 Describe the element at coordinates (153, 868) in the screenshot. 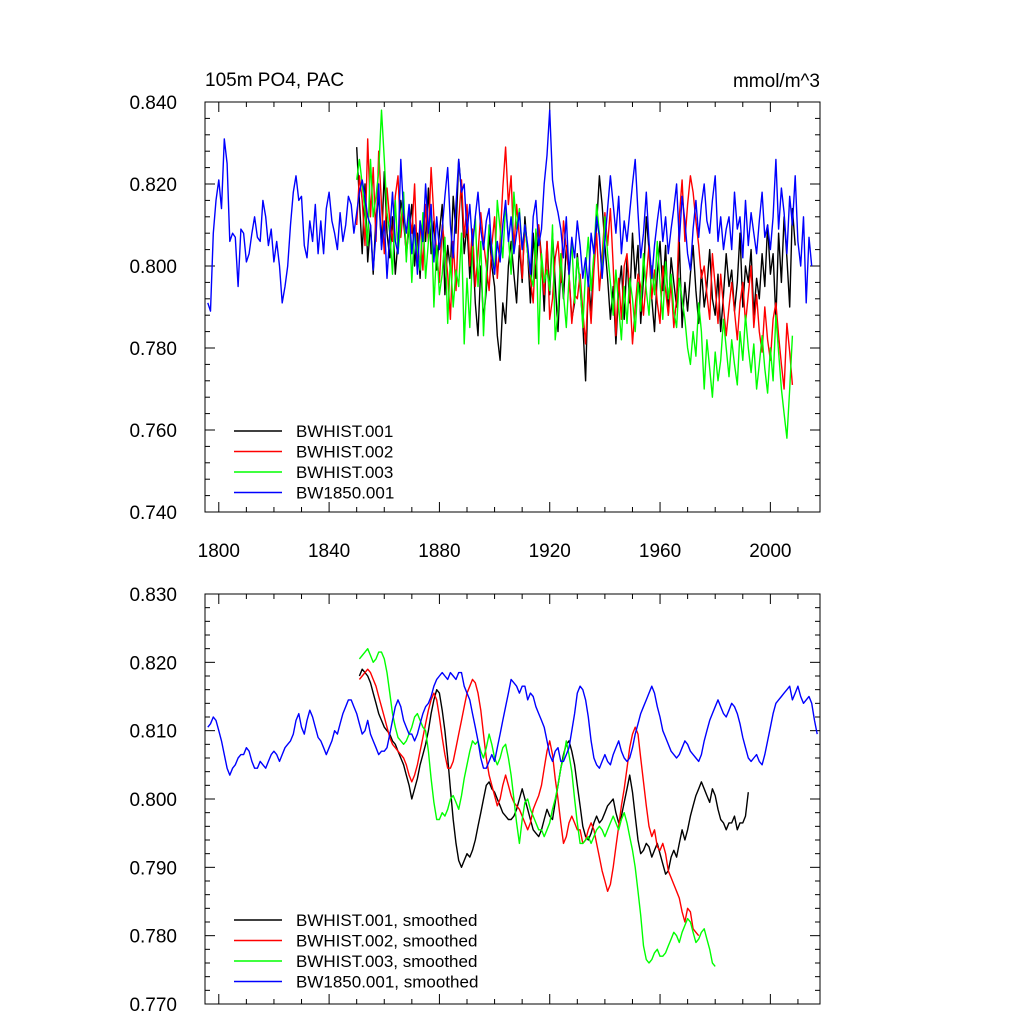

I see `y-tick-label: 0.790` at that location.